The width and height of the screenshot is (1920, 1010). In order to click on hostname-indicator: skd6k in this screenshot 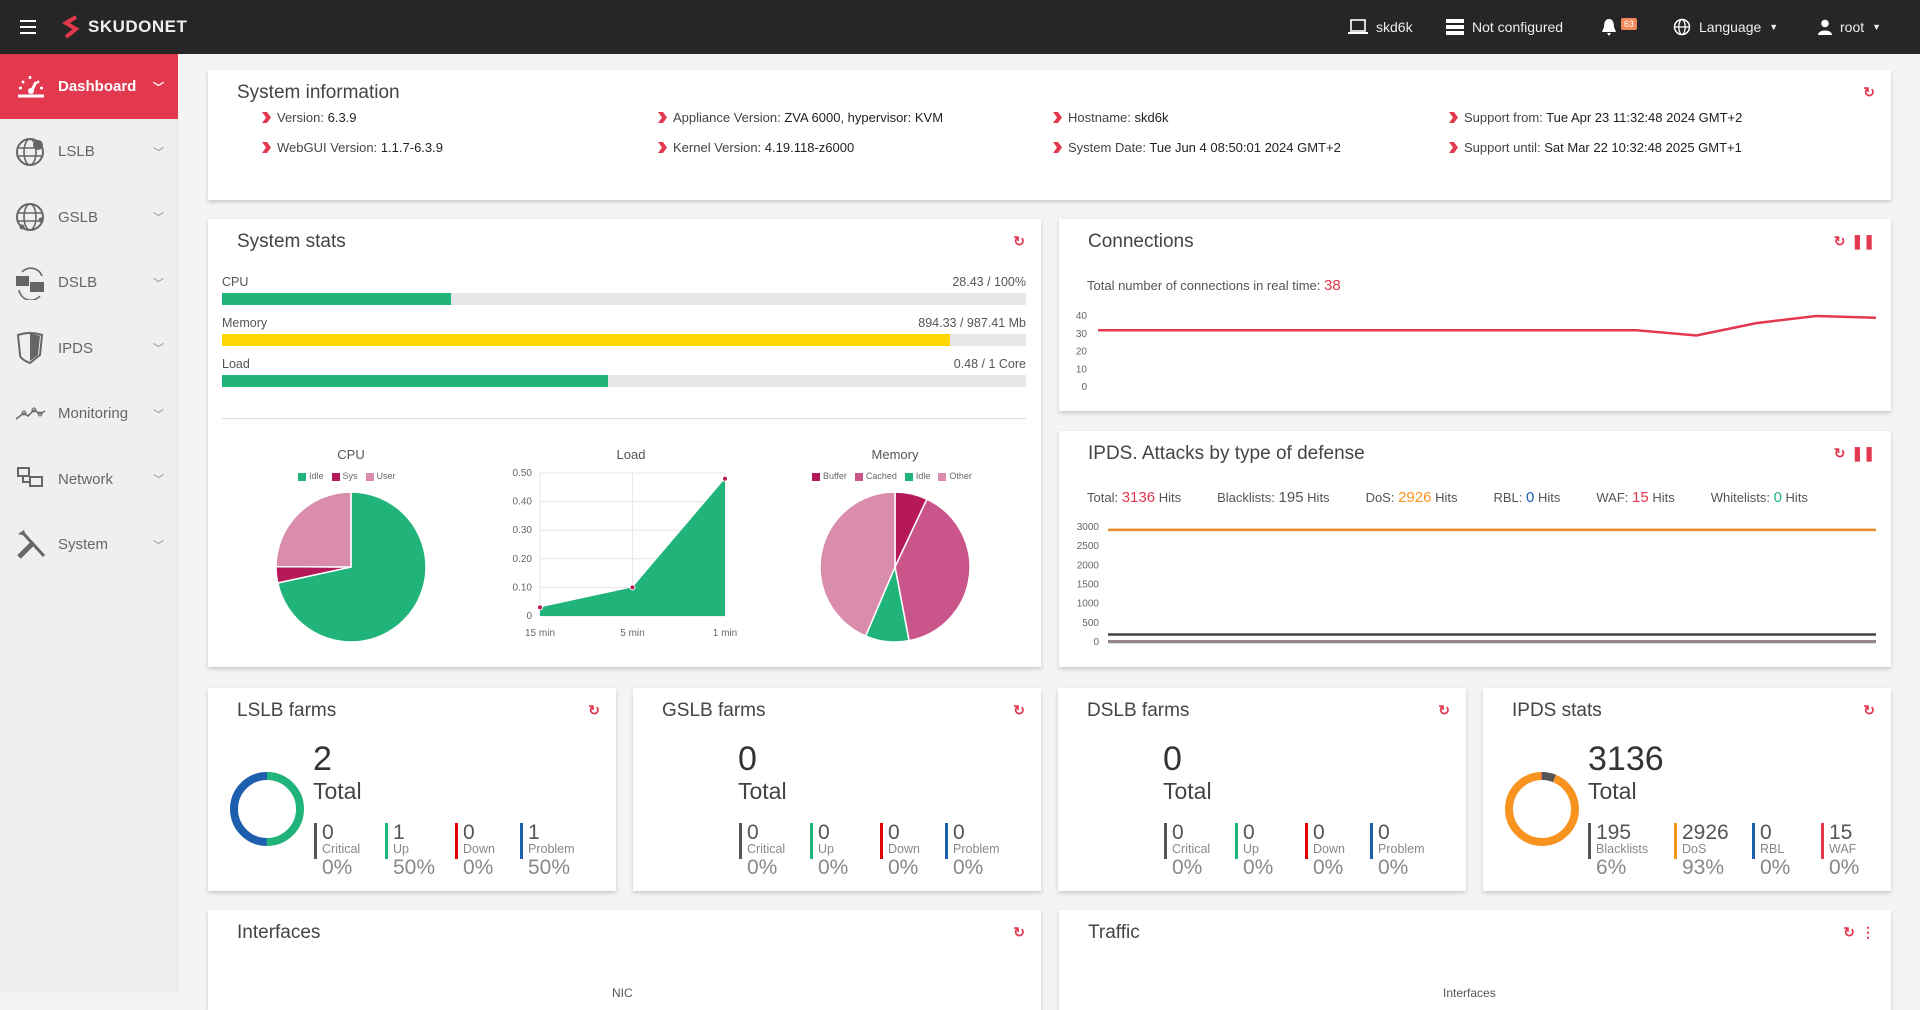, I will do `click(1380, 27)`.